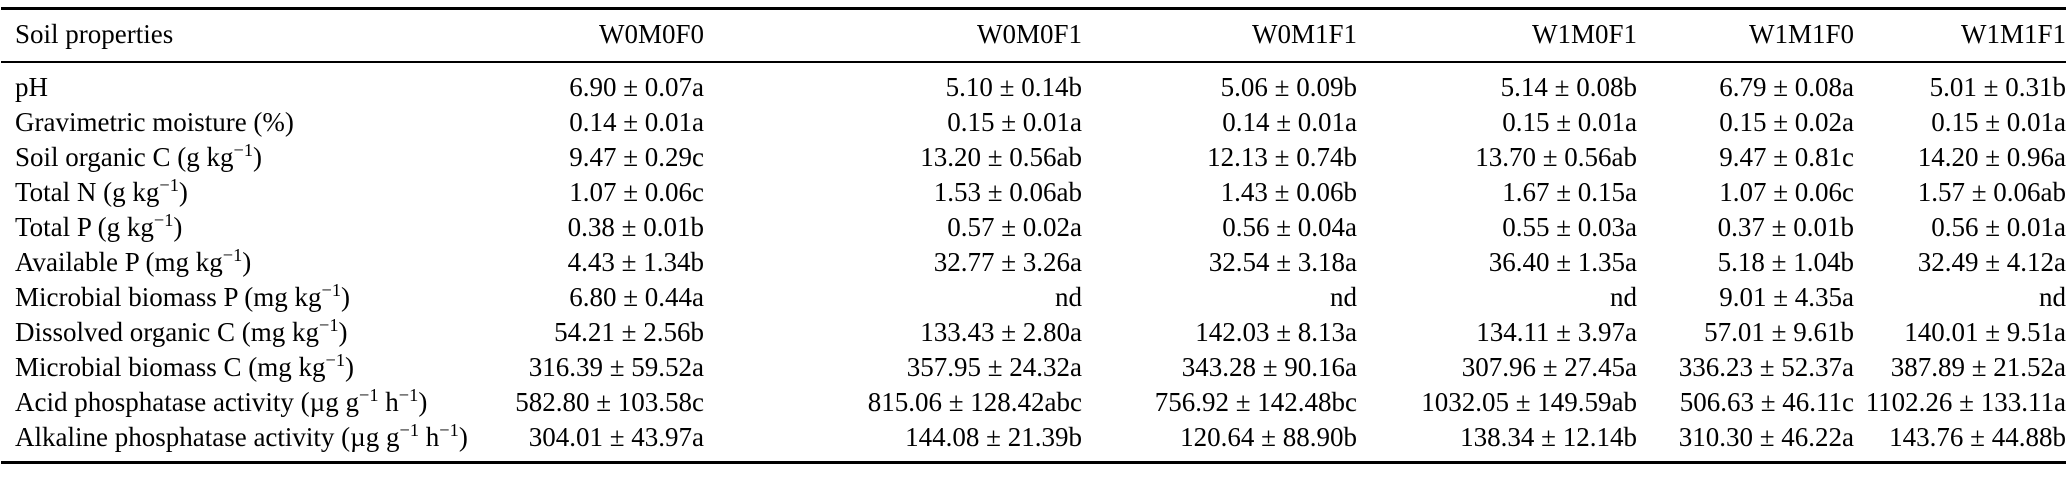 The image size is (2067, 486). I want to click on table-cell: 9.47 ± 0.81c, so click(1786, 157).